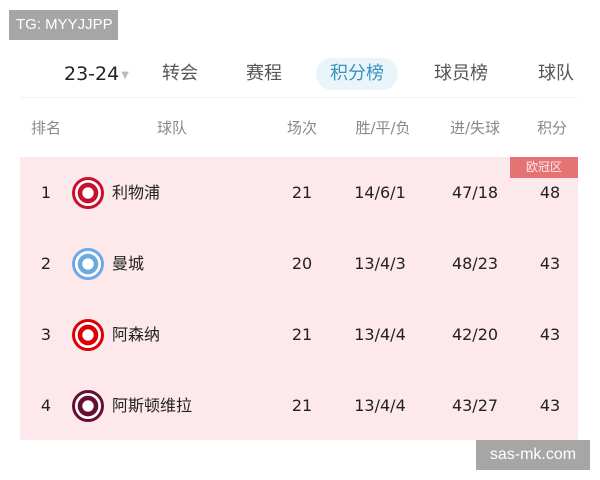 This screenshot has width=600, height=480. I want to click on rank: 2, so click(46, 263).